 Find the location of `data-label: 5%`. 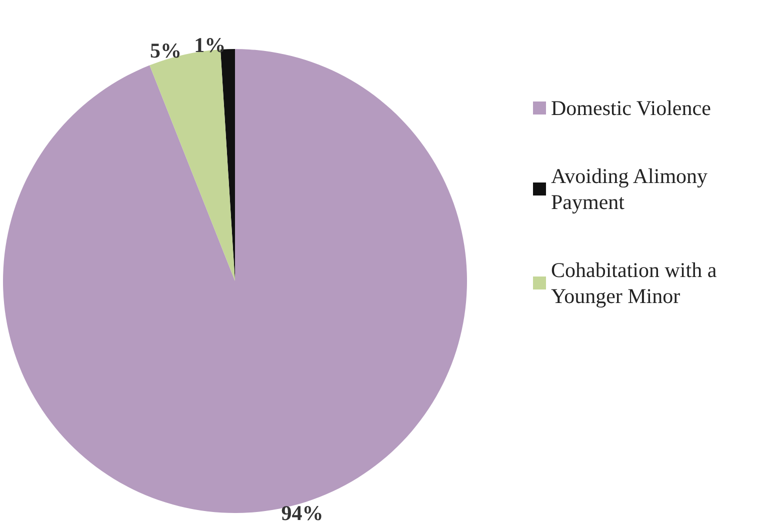

data-label: 5% is located at coordinates (166, 50).